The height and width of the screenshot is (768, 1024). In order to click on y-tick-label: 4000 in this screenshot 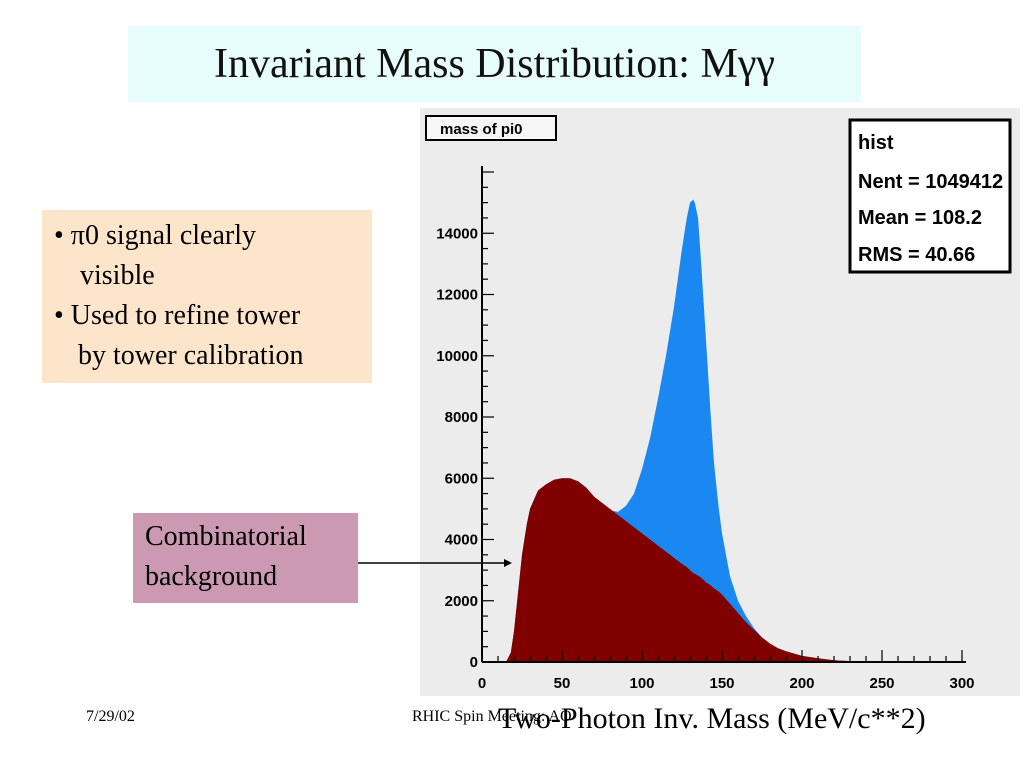, I will do `click(461, 540)`.